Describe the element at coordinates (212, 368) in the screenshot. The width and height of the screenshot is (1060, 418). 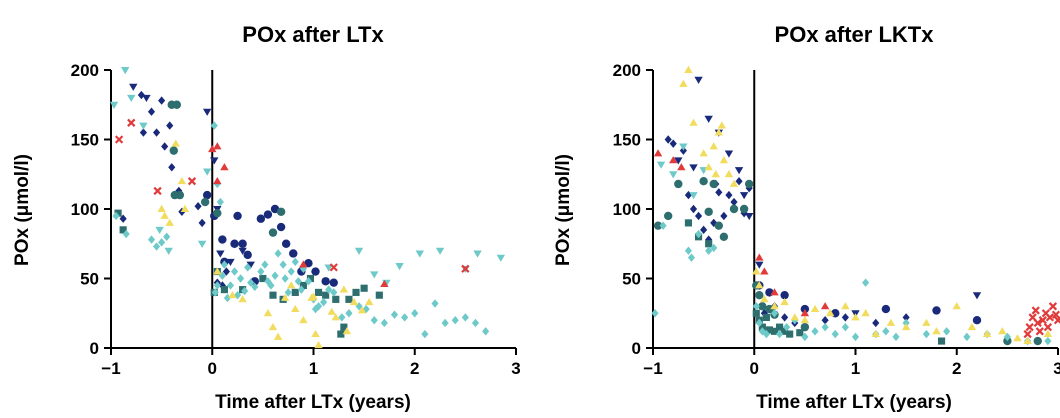
I see `x-tick-label: 0` at that location.